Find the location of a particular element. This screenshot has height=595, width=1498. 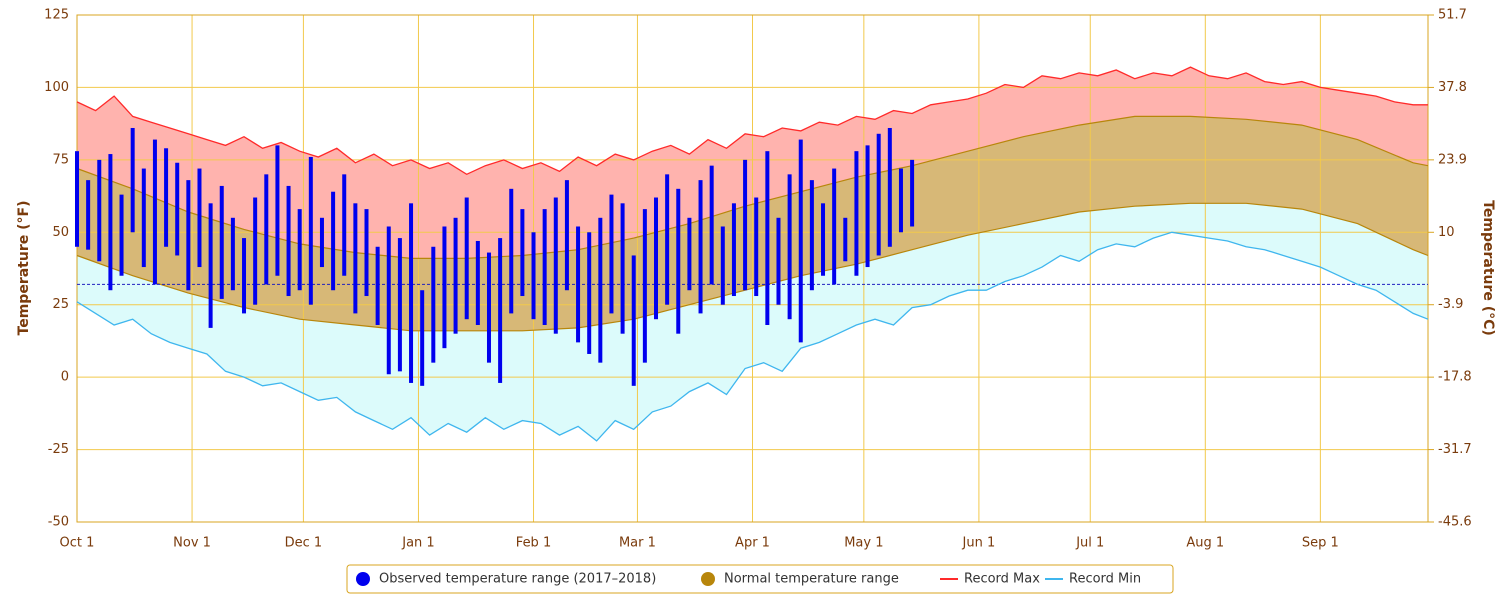

y2-tick-label: 23.9 is located at coordinates (1452, 159).